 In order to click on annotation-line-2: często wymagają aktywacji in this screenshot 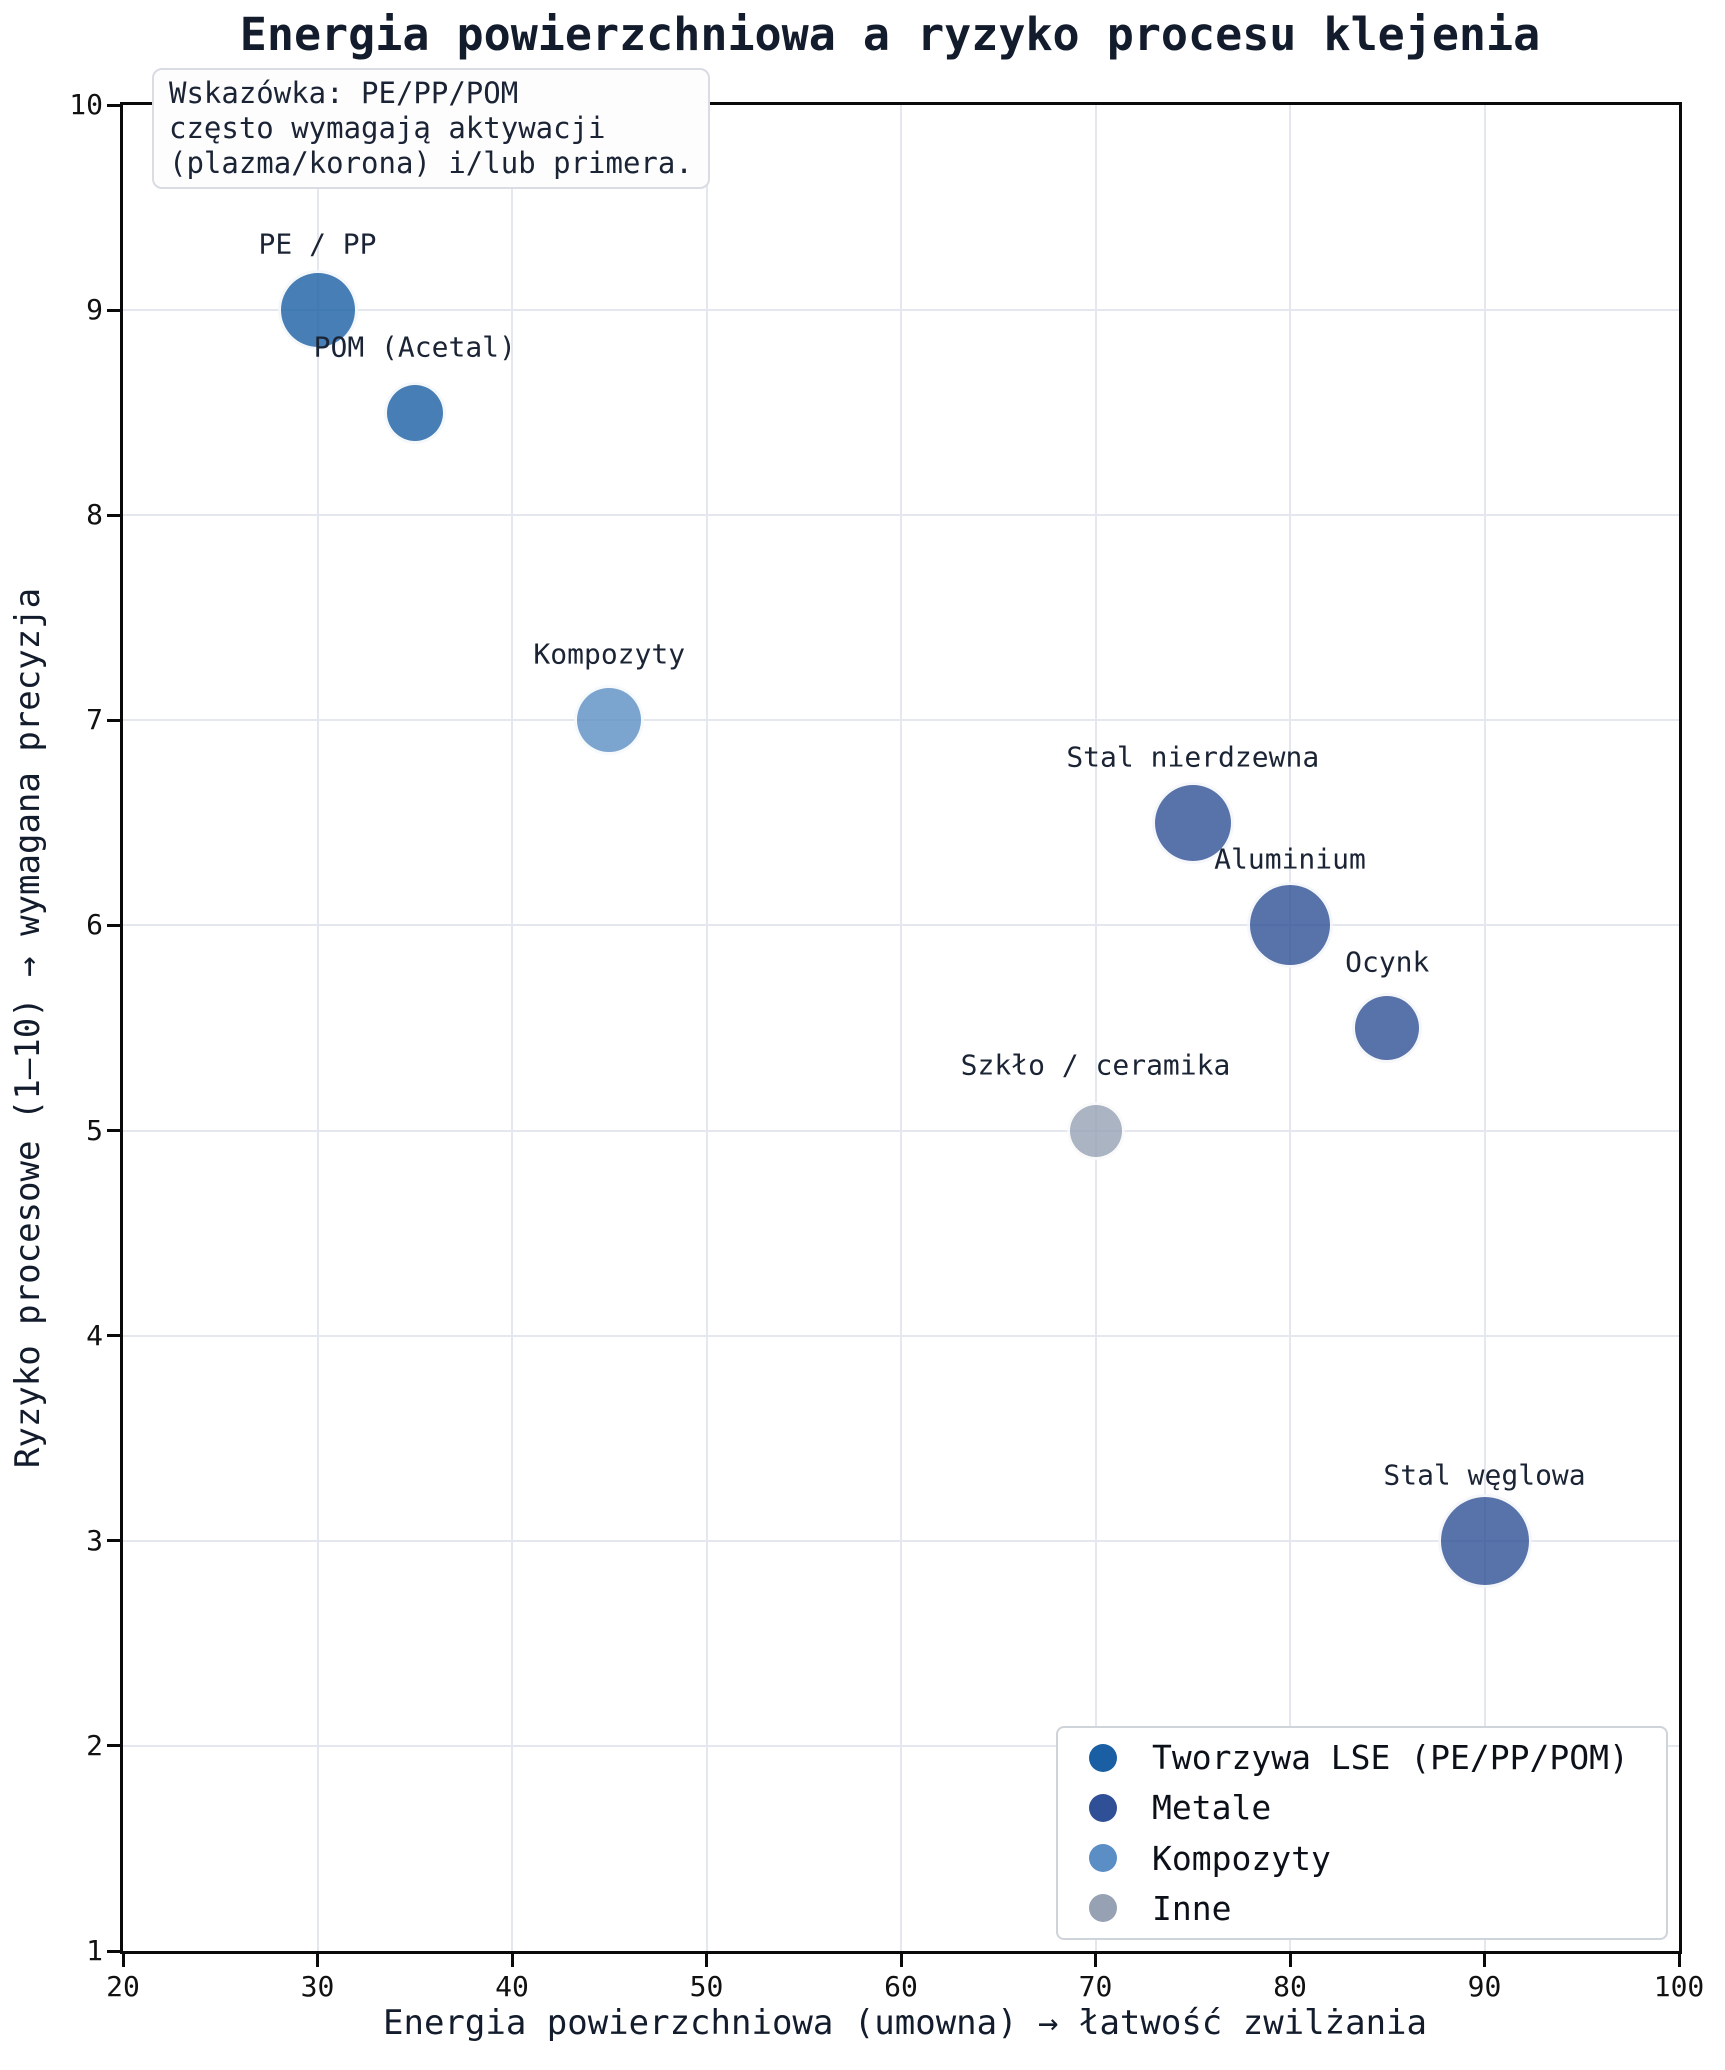, I will do `click(387, 128)`.